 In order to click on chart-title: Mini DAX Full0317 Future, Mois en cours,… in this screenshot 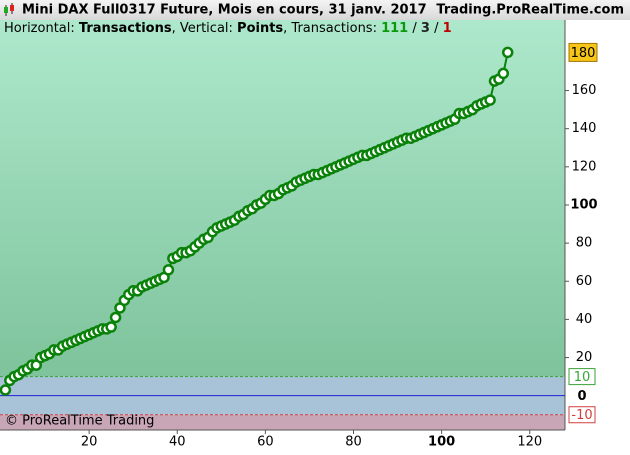, I will do `click(224, 10)`.